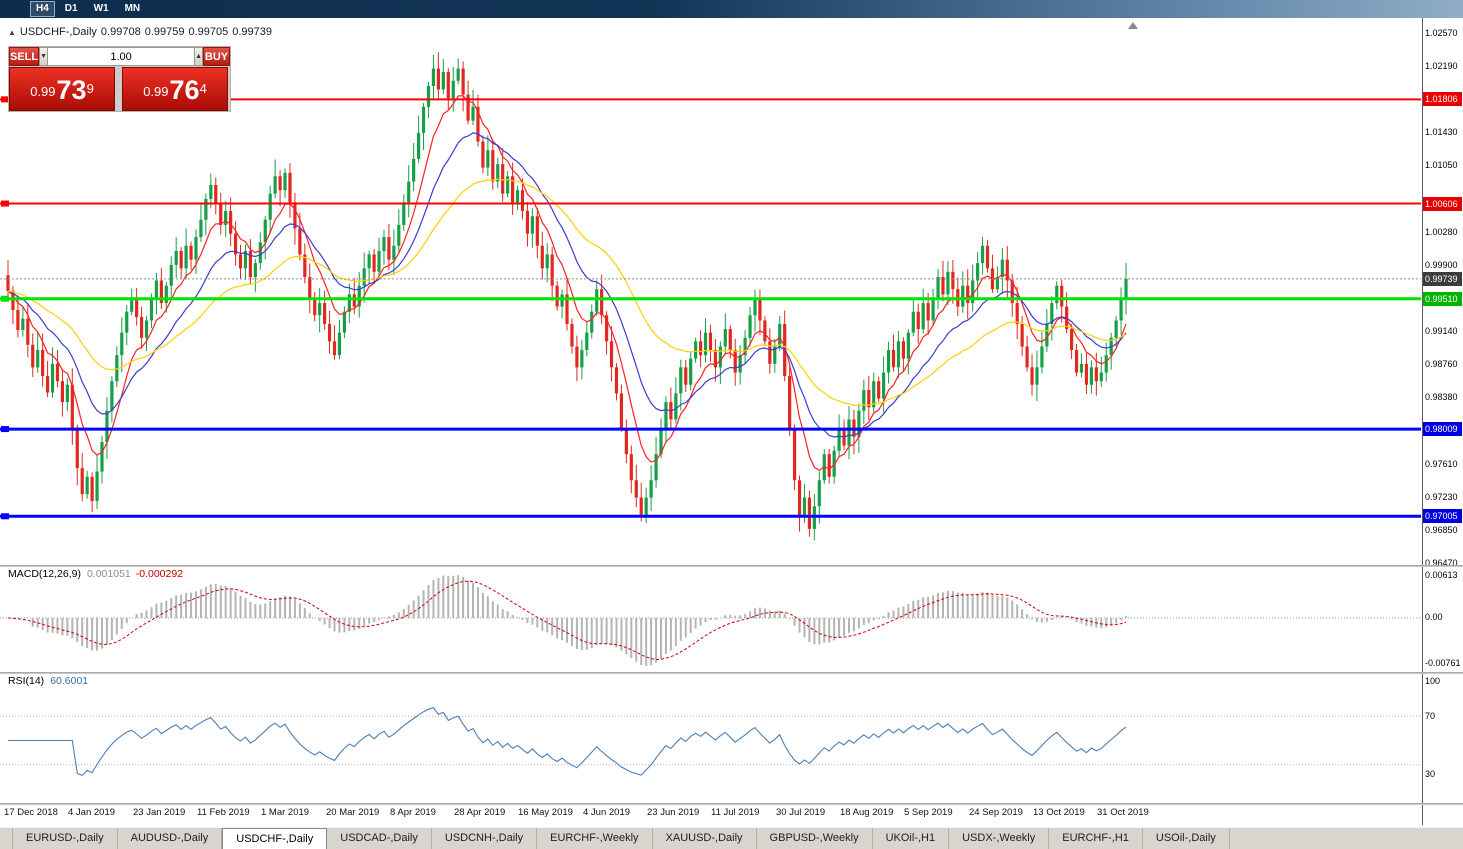 Image resolution: width=1463 pixels, height=849 pixels. What do you see at coordinates (1441, 33) in the screenshot?
I see `price-axis-tick: 1.02570` at bounding box center [1441, 33].